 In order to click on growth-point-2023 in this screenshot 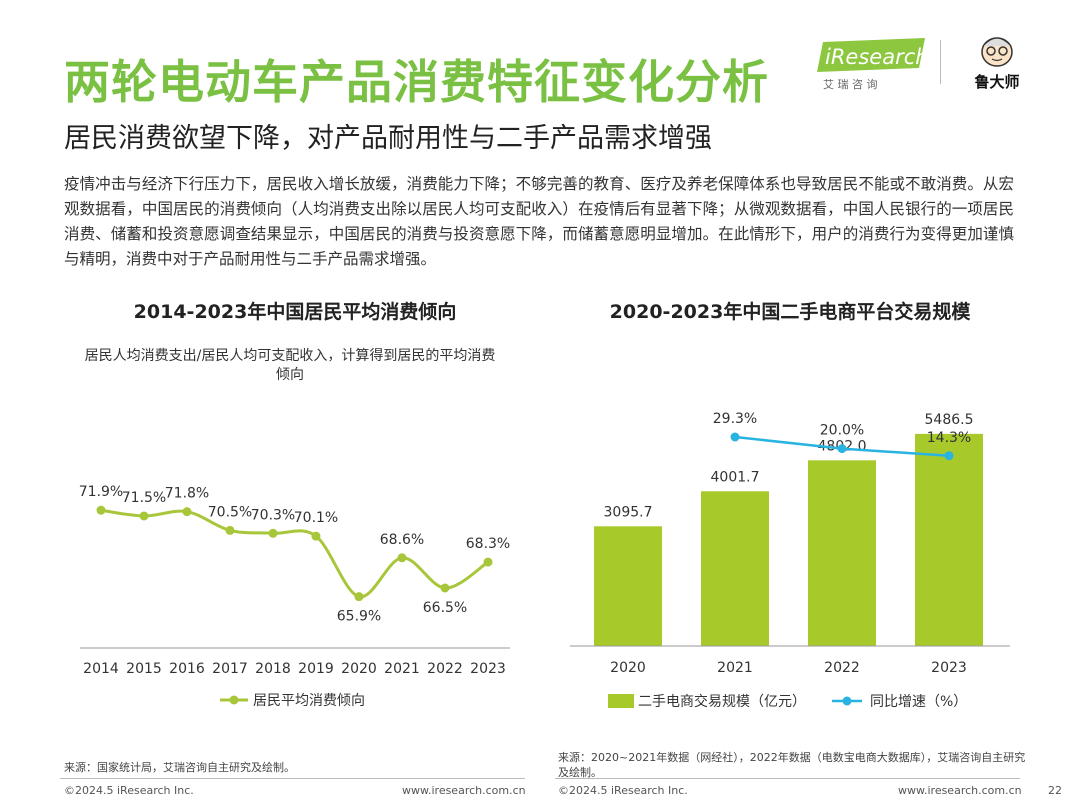, I will do `click(949, 456)`.